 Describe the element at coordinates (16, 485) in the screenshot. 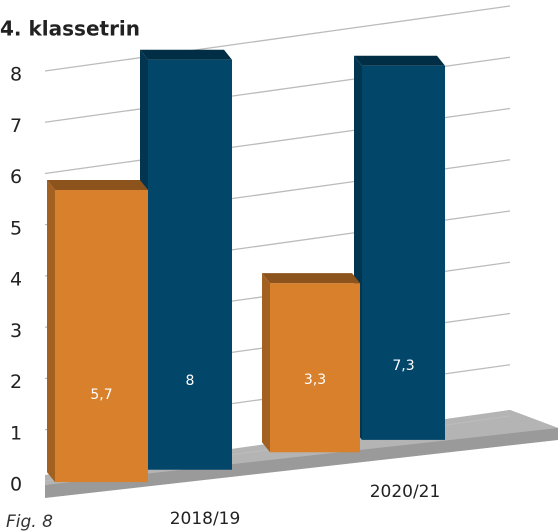

I see `y-tick-label: 0` at that location.